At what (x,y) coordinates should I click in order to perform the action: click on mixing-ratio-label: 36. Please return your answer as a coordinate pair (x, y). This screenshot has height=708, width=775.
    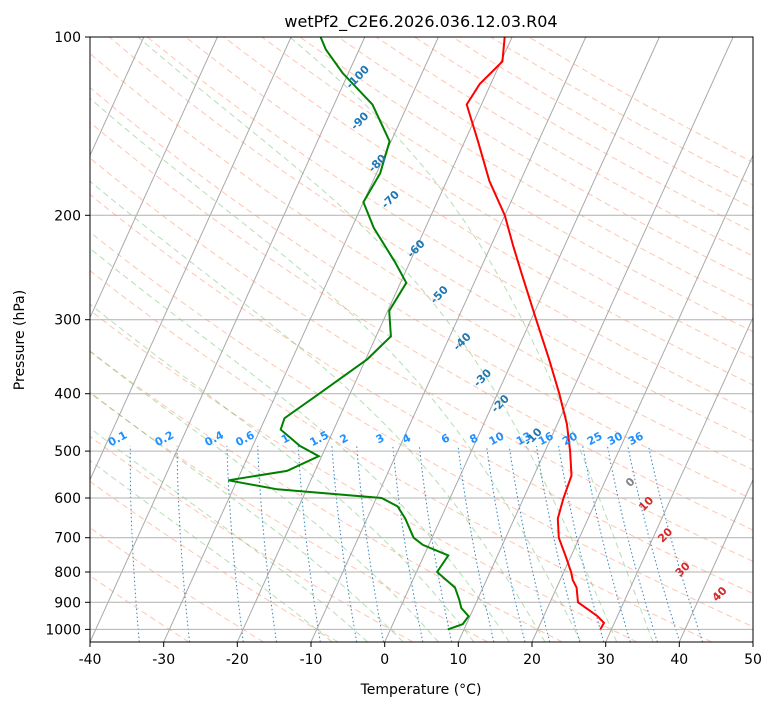
    Looking at the image, I should click on (636, 438).